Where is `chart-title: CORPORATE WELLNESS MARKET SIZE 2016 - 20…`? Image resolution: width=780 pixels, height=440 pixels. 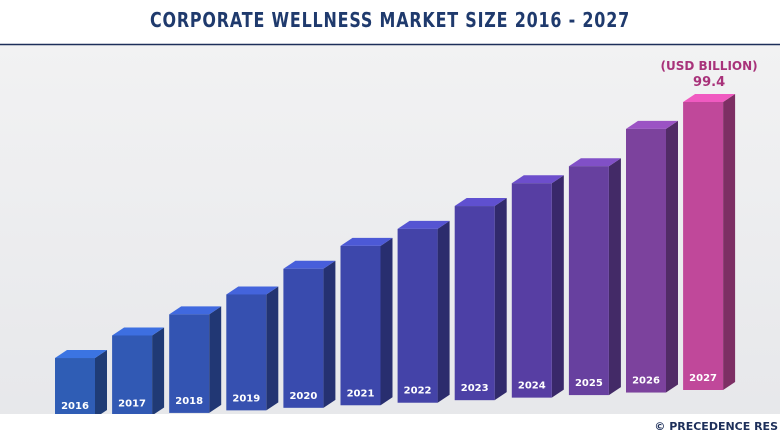
chart-title: CORPORATE WELLNESS MARKET SIZE 2016 - 20… is located at coordinates (390, 20).